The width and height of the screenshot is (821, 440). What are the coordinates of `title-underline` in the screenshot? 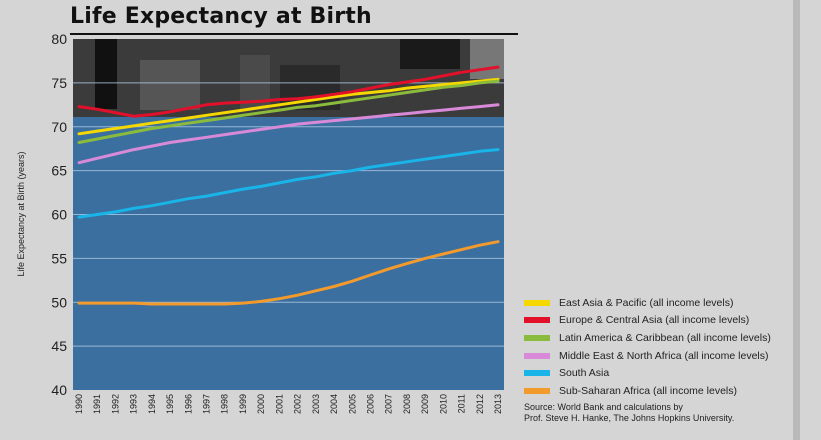 It's located at (294, 34).